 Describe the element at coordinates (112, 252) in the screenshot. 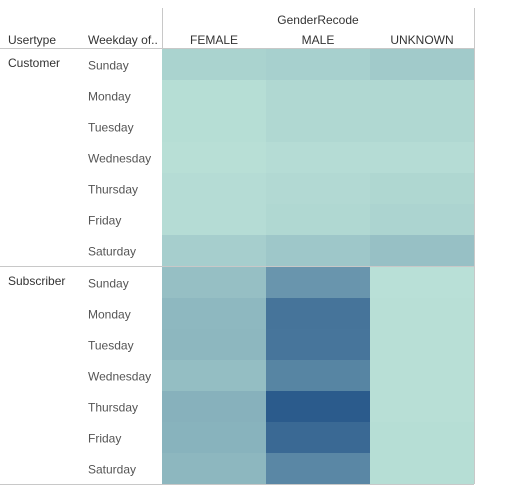

I see `row-label-customer-saturday: Saturday` at that location.